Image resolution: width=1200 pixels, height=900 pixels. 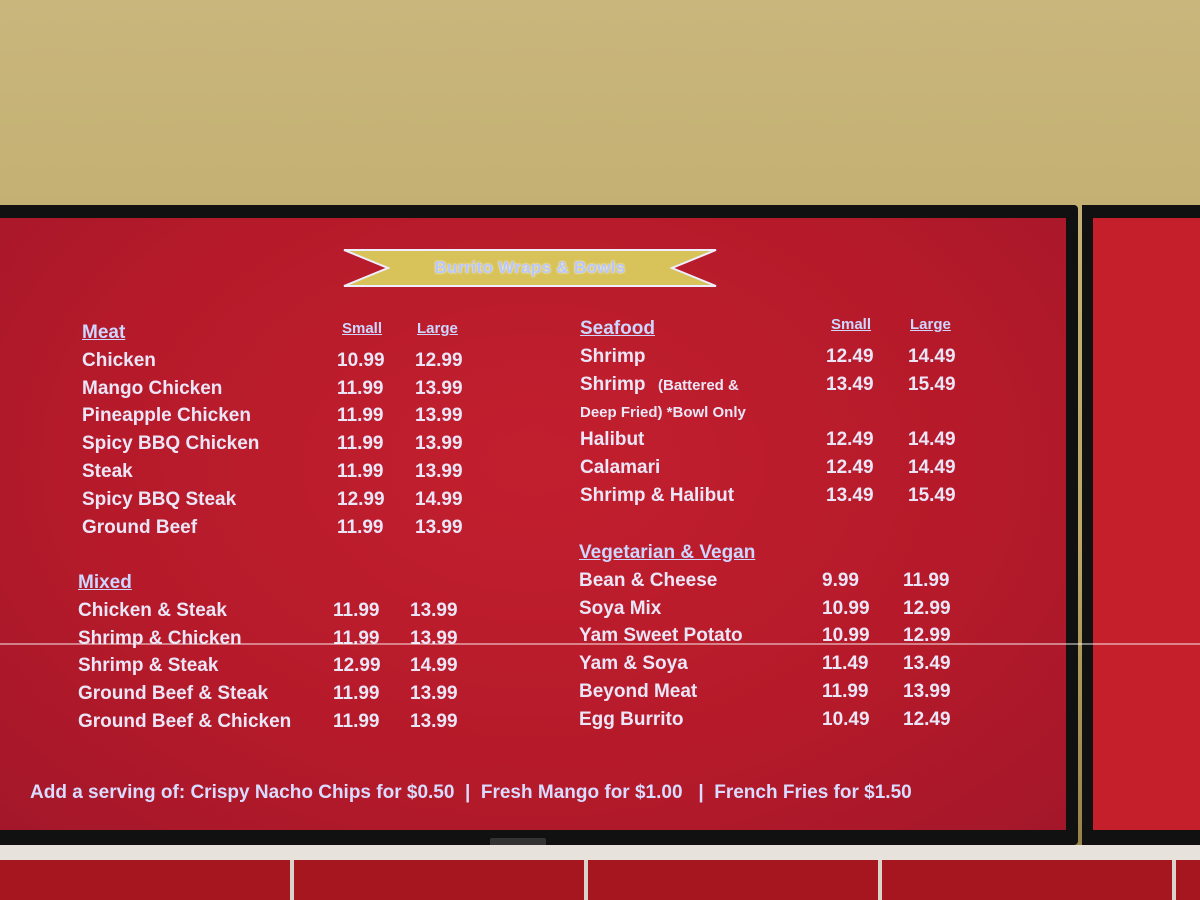 What do you see at coordinates (278, 642) in the screenshot?
I see `menu-item: Shrimp & Chicken 11.99 13.99` at bounding box center [278, 642].